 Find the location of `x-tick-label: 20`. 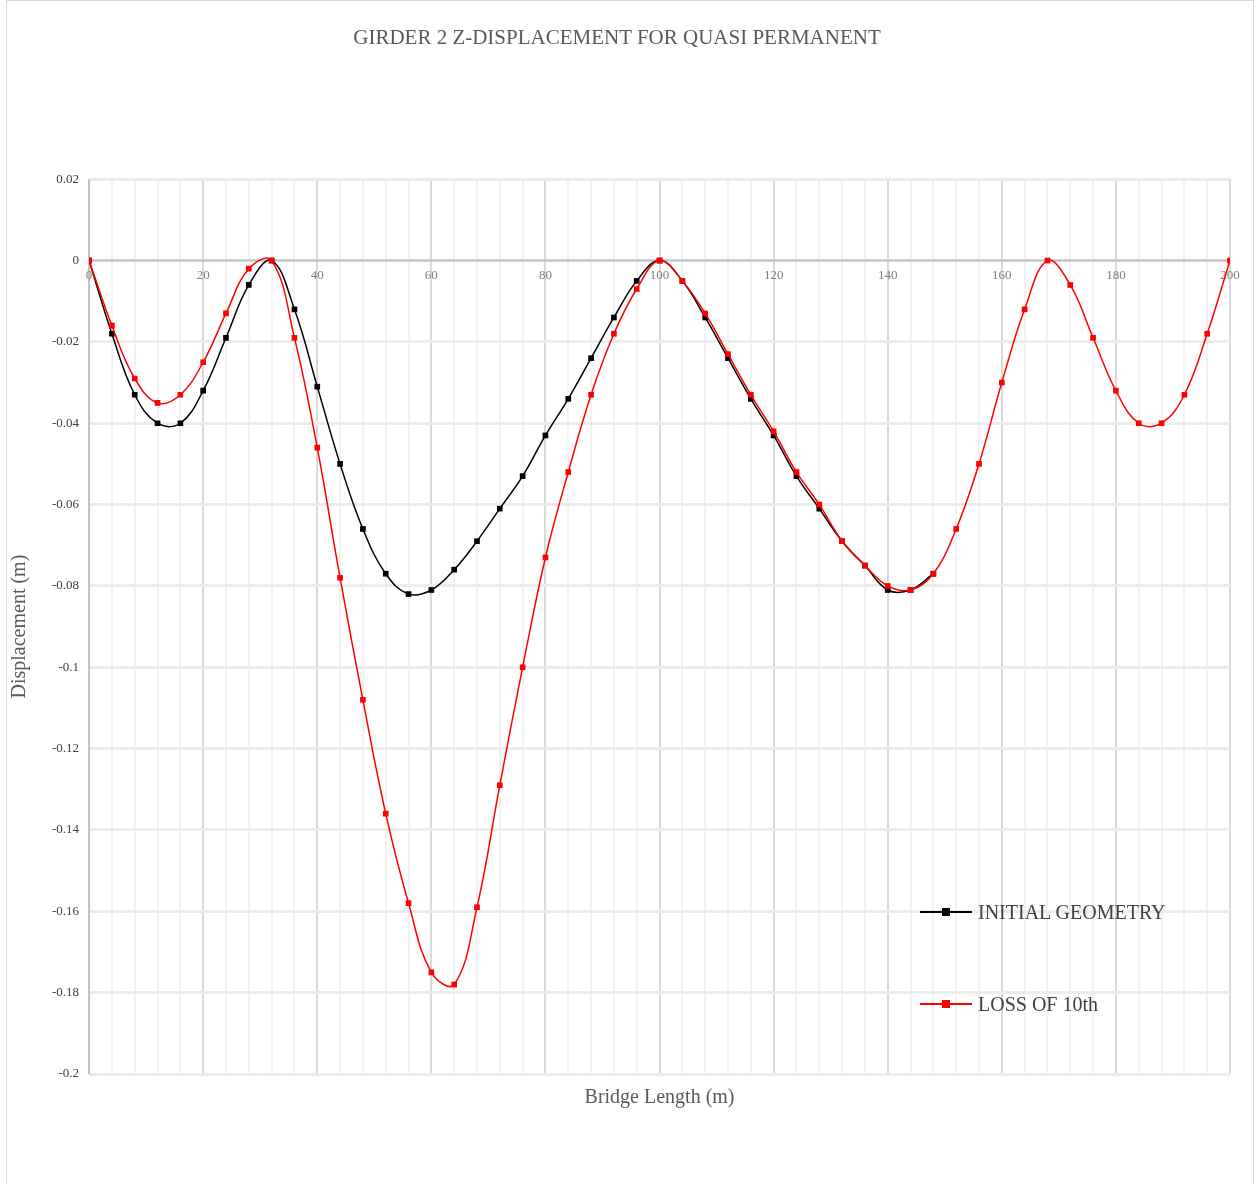

x-tick-label: 20 is located at coordinates (203, 275).